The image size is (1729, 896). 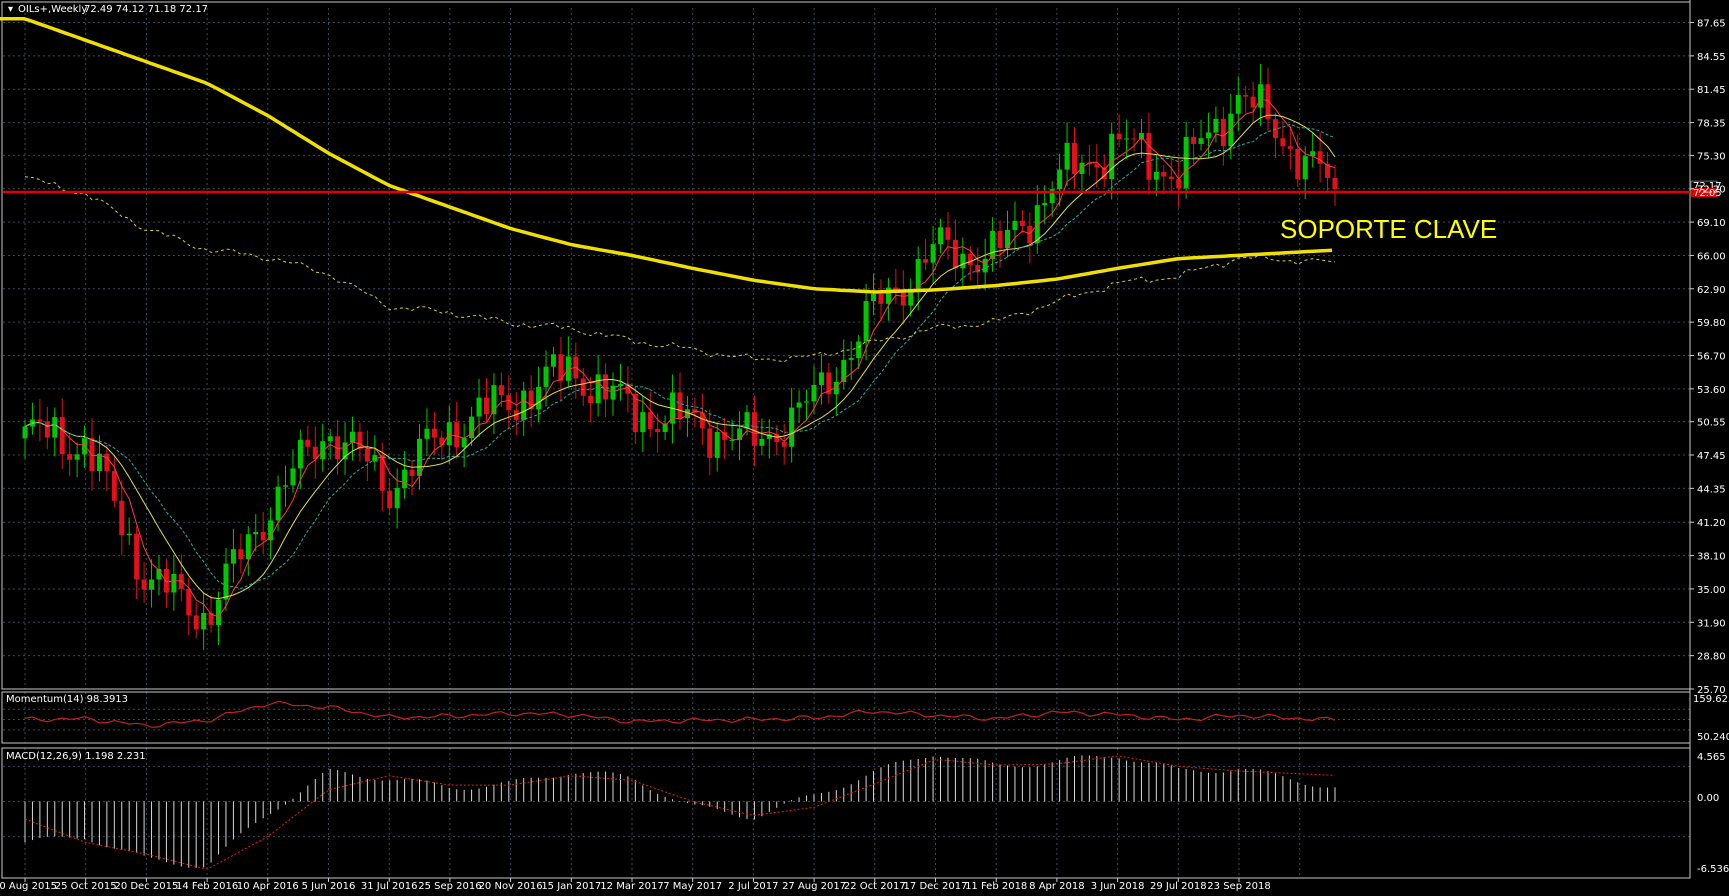 I want to click on y-tick-label: 87.65, so click(x=1711, y=24).